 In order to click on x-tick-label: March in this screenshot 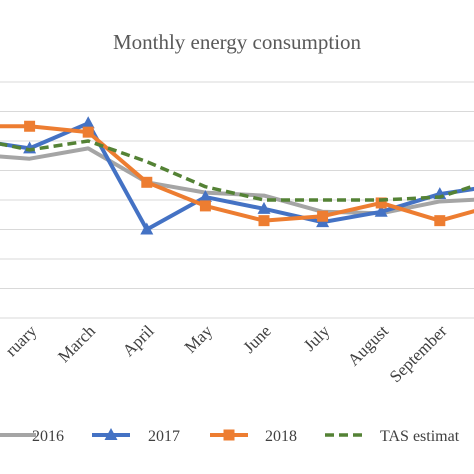, I will do `click(76, 343)`.